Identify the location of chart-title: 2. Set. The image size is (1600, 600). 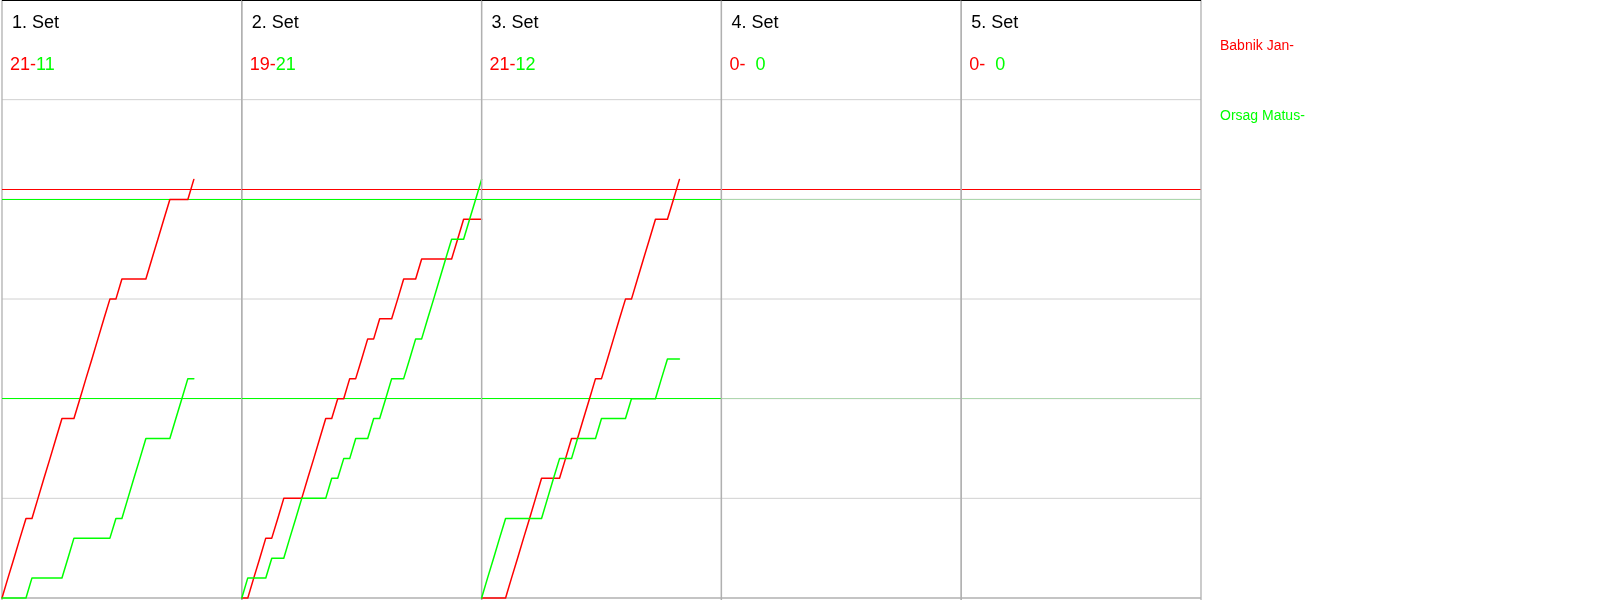
(275, 22).